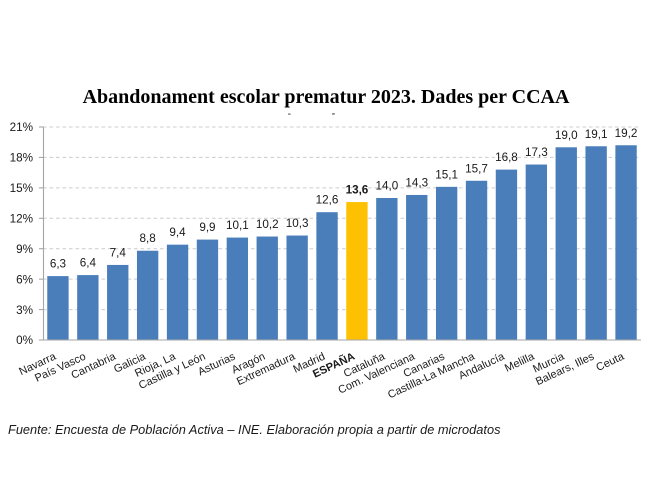  Describe the element at coordinates (506, 157) in the screenshot. I see `svg-text: 16,8` at that location.